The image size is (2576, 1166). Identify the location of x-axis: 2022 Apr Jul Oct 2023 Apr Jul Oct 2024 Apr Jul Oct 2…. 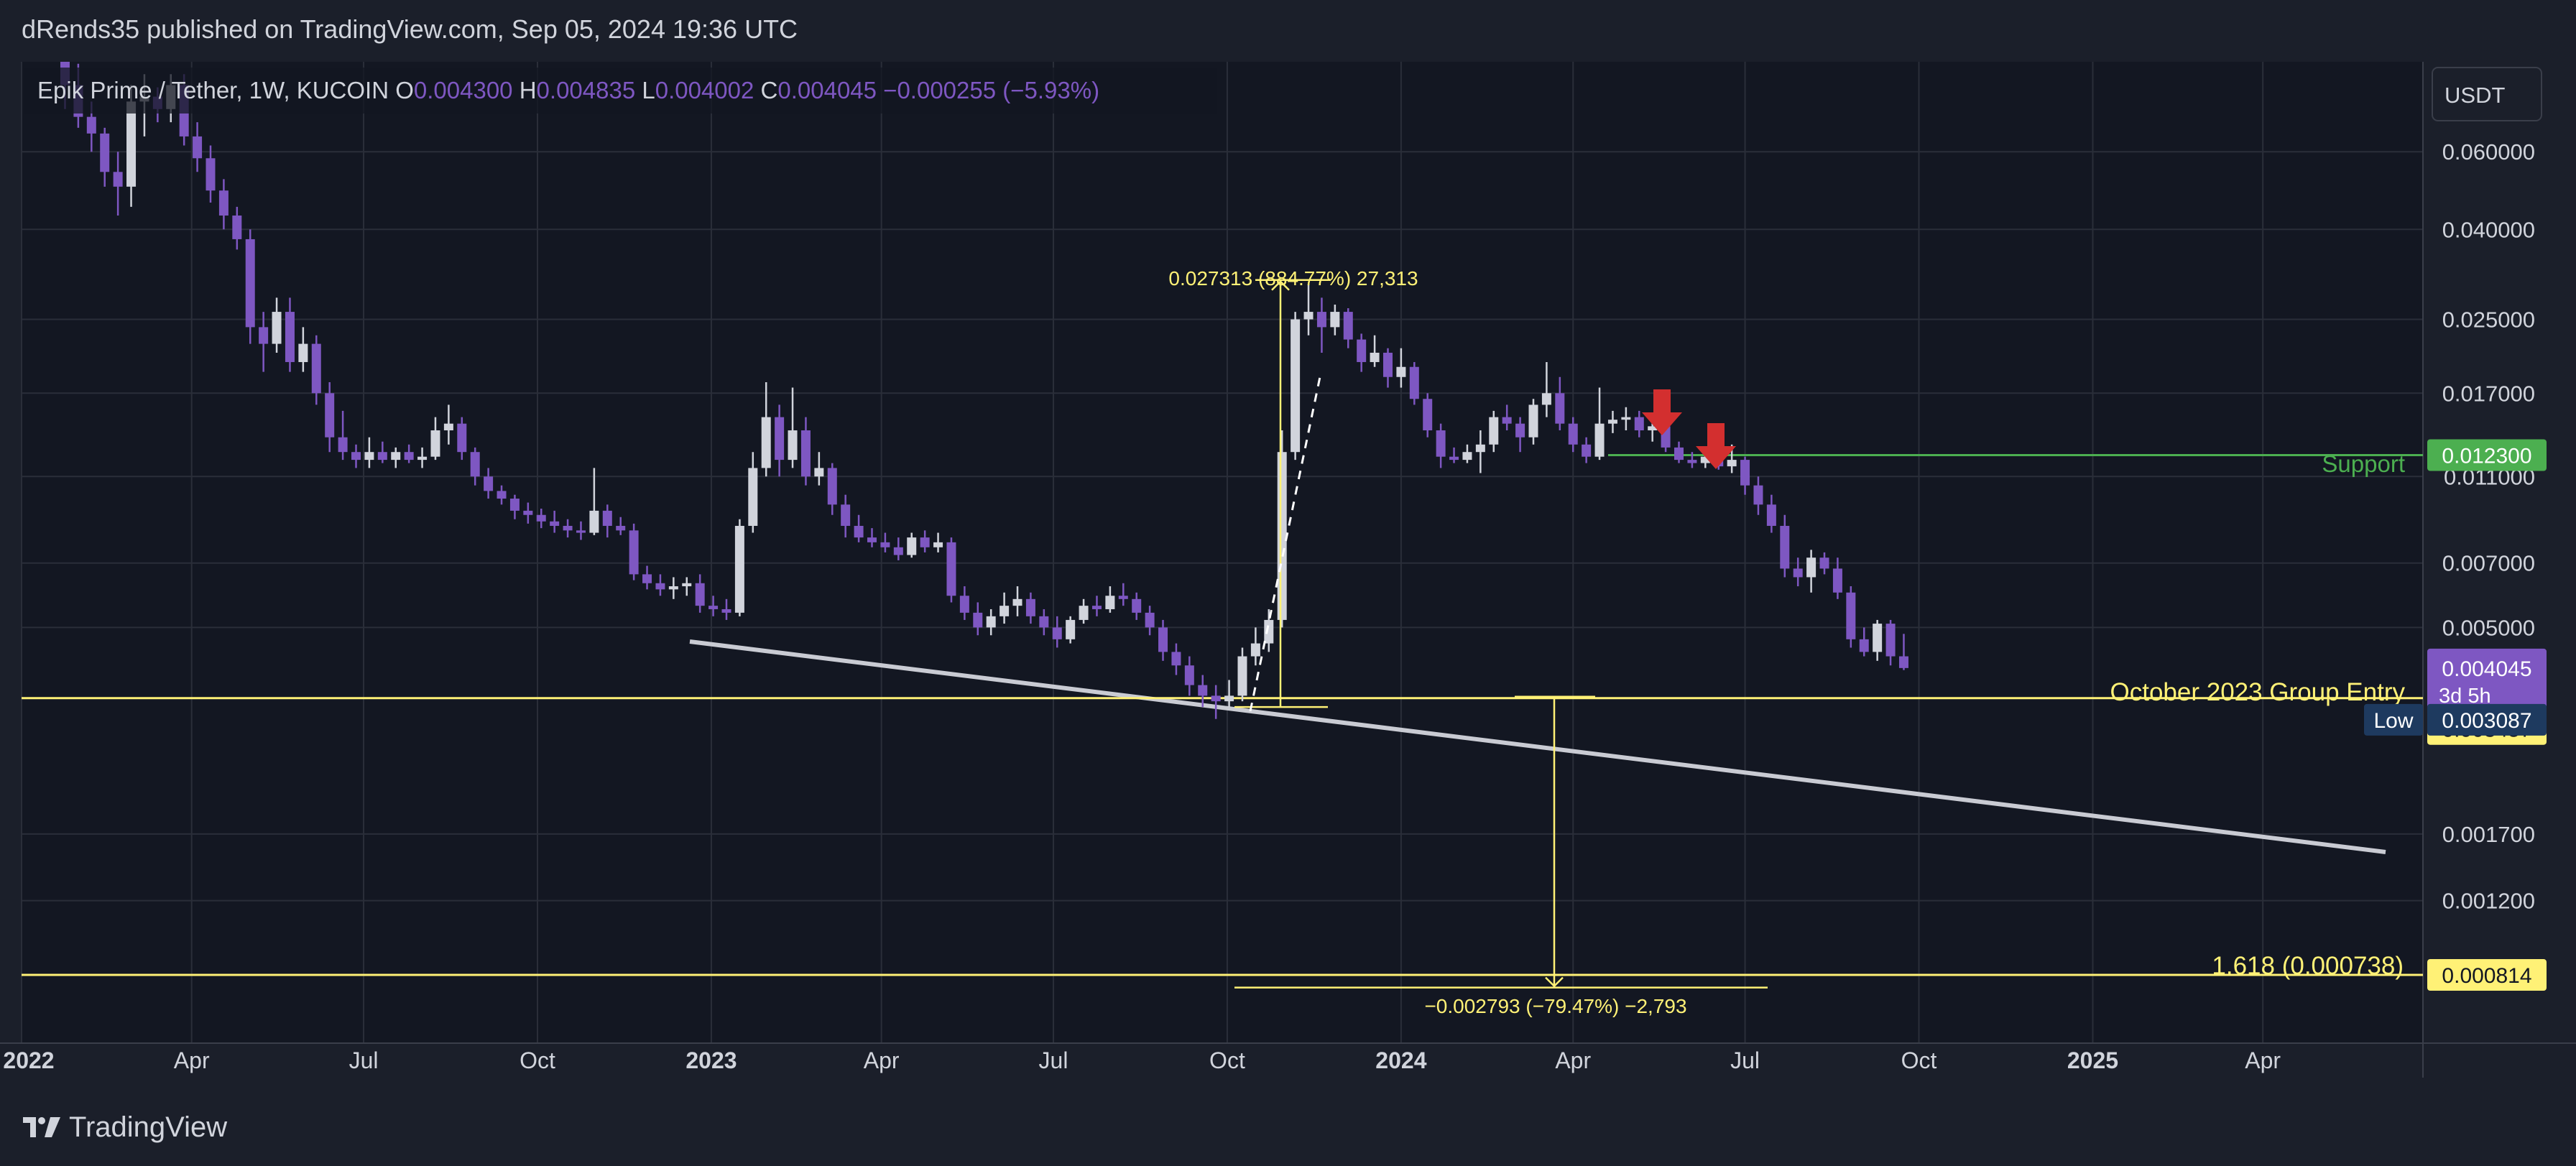
(1142, 1060).